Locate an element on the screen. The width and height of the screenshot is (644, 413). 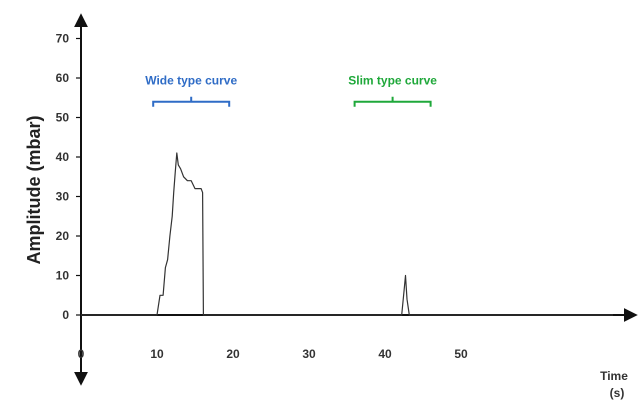
x-axis-unit: (s) is located at coordinates (617, 393).